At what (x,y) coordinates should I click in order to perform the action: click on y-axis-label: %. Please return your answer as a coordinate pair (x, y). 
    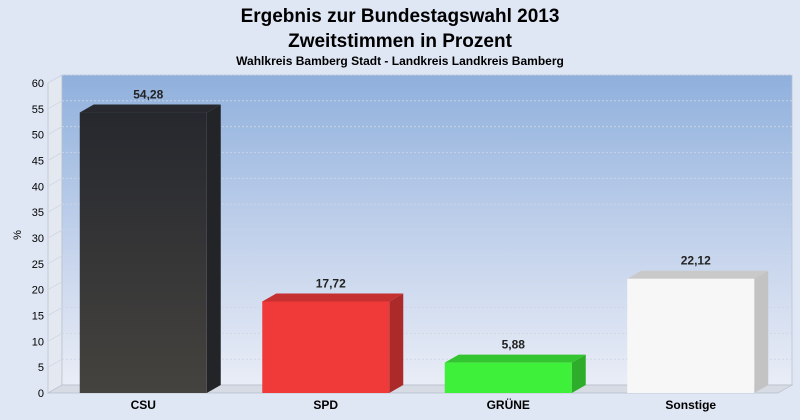
    Looking at the image, I should click on (18, 235).